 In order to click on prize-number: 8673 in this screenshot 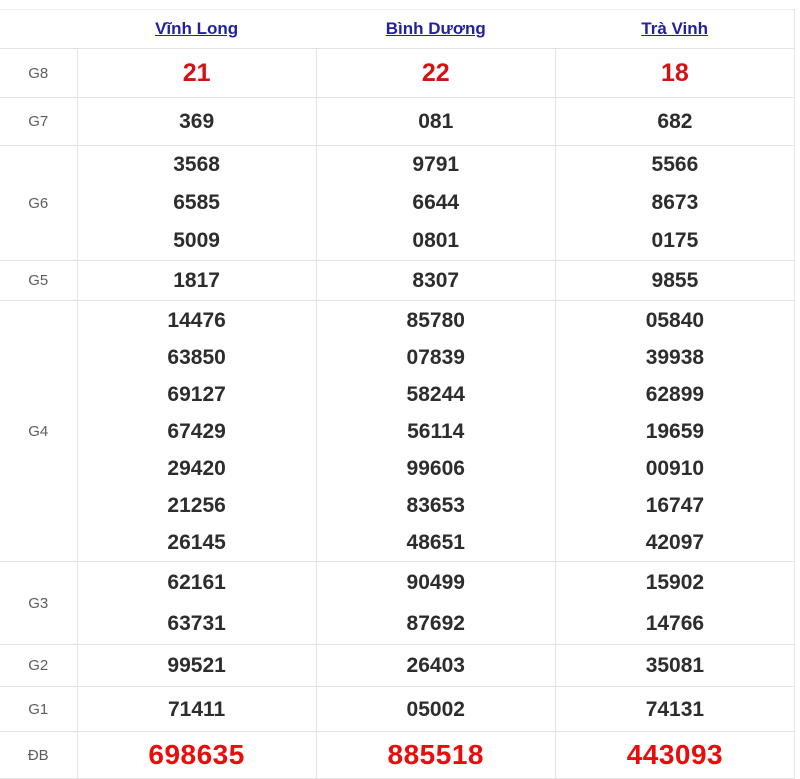, I will do `click(675, 202)`.